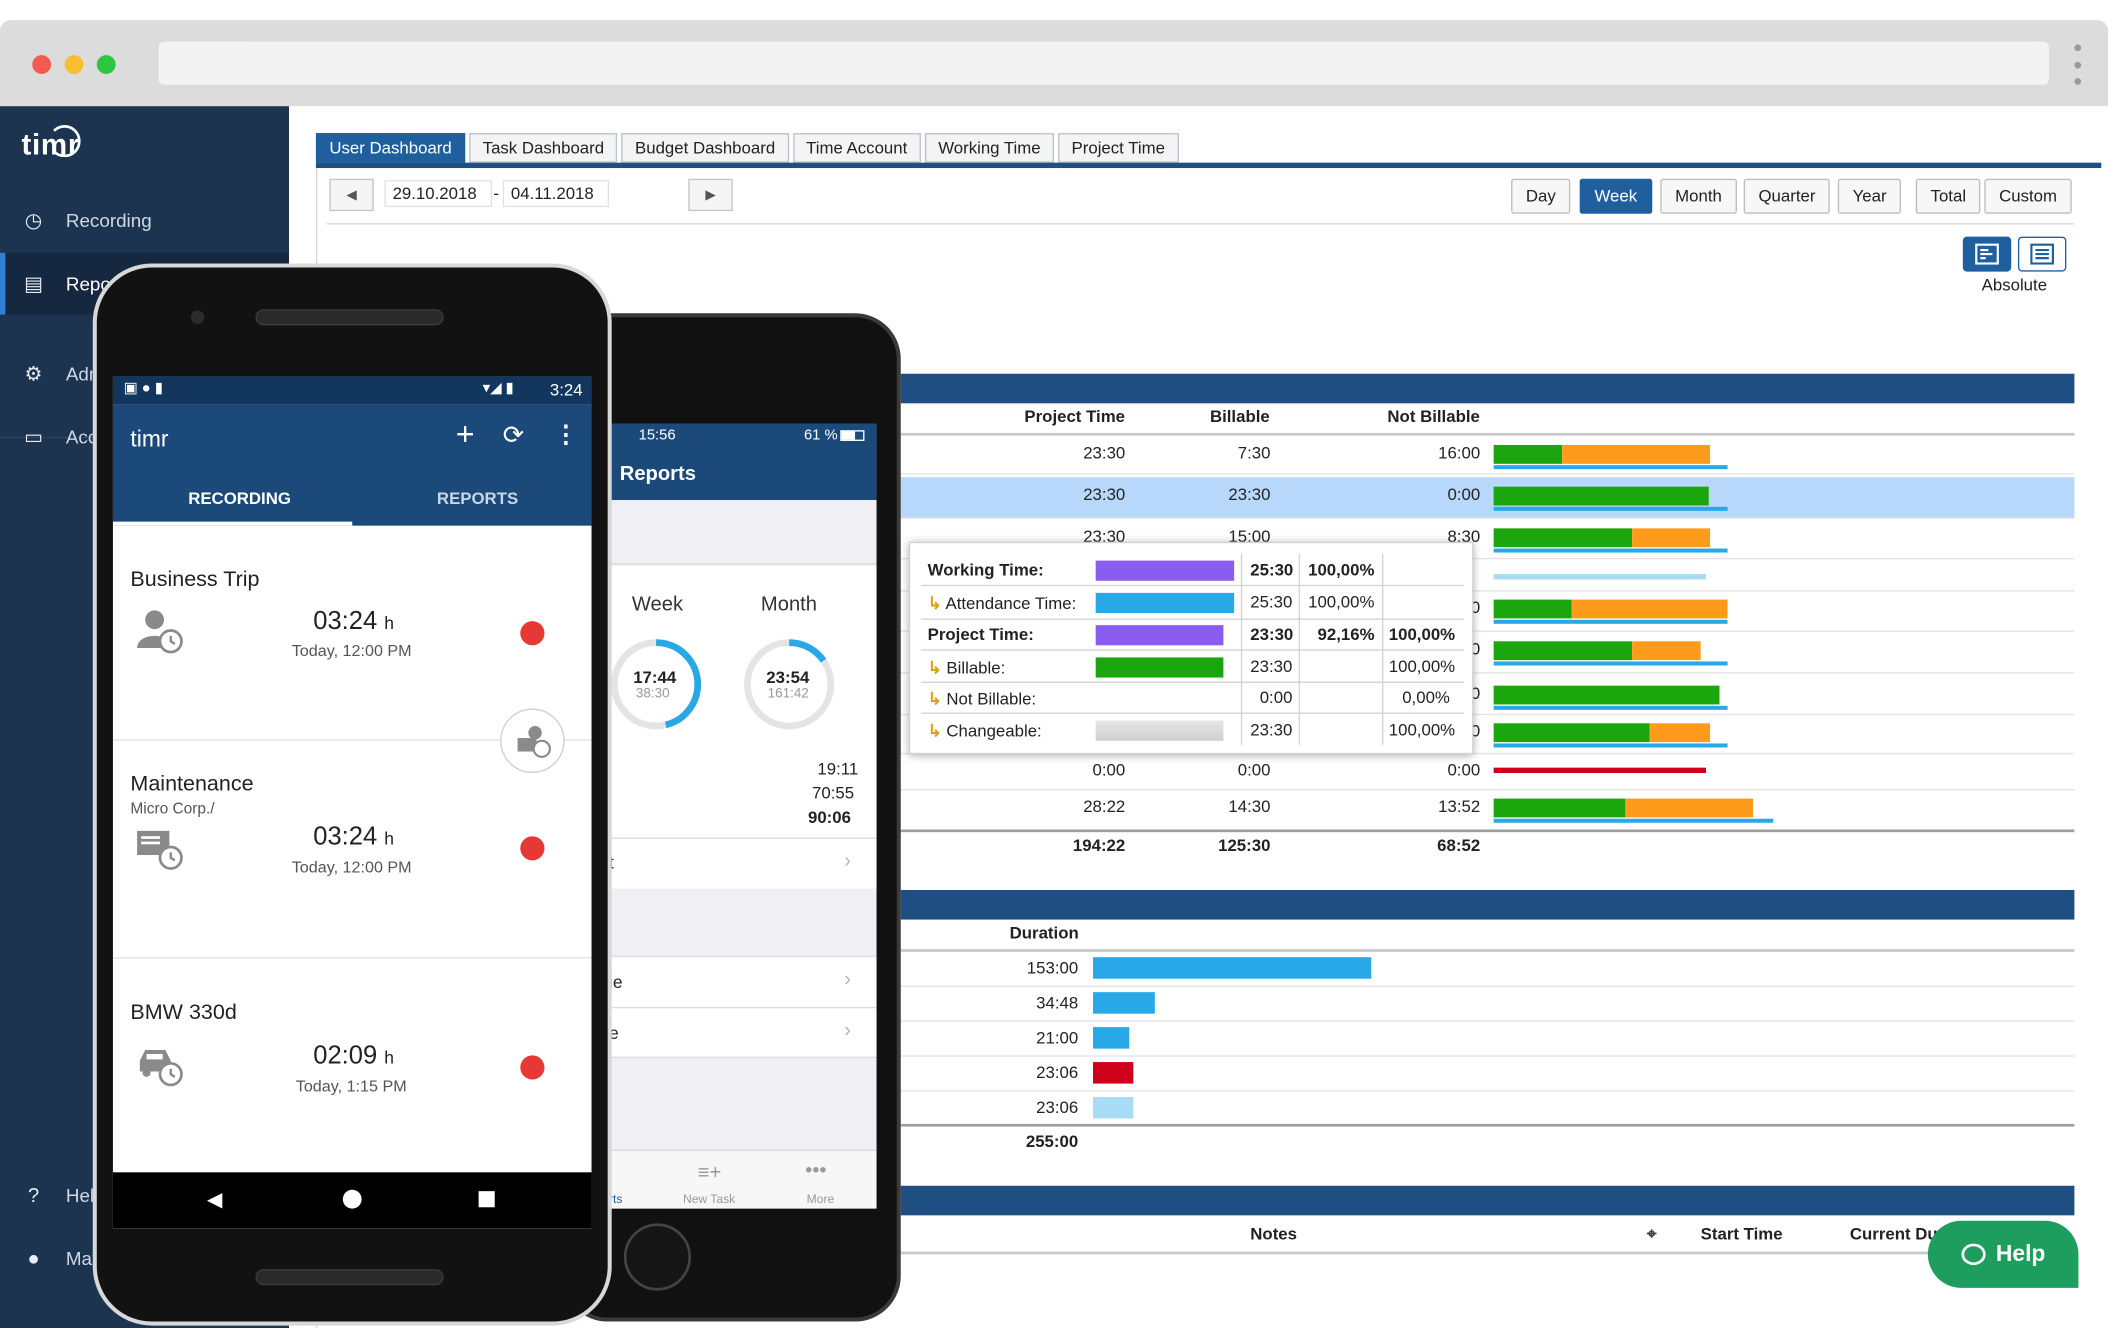 This screenshot has width=2108, height=1328. I want to click on cell-project-time: 23:30, so click(1104, 495).